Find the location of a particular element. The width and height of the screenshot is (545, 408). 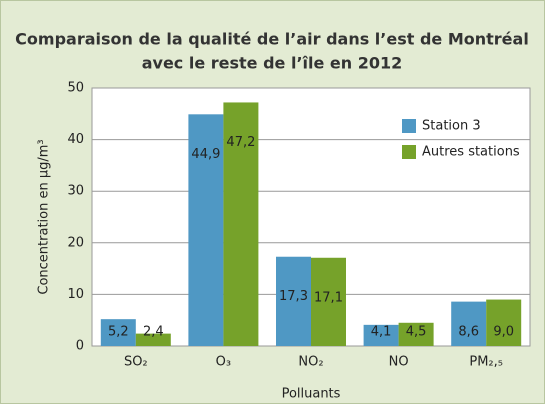

x-tick-label: NO₂ is located at coordinates (310, 362).